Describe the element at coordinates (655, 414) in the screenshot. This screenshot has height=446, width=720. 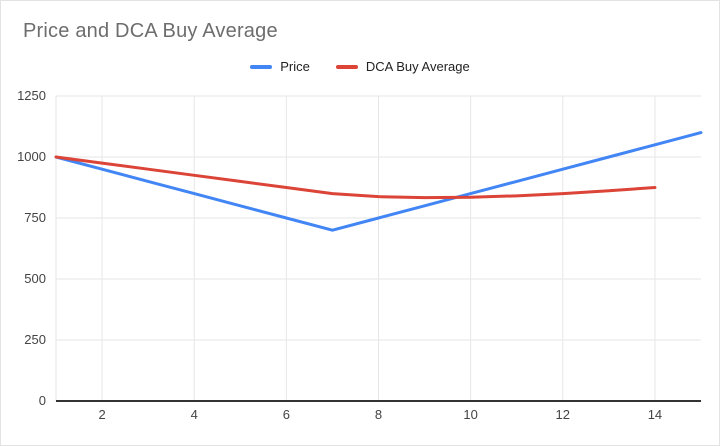
I see `x-tick-label: 14` at that location.